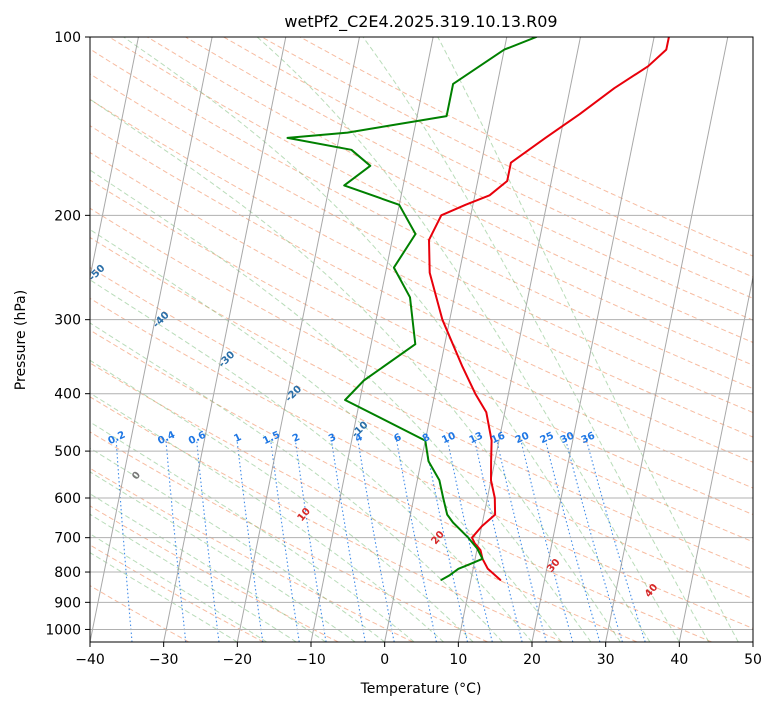  Describe the element at coordinates (166, 438) in the screenshot. I see `mixing-ratio-label: 0.4` at that location.